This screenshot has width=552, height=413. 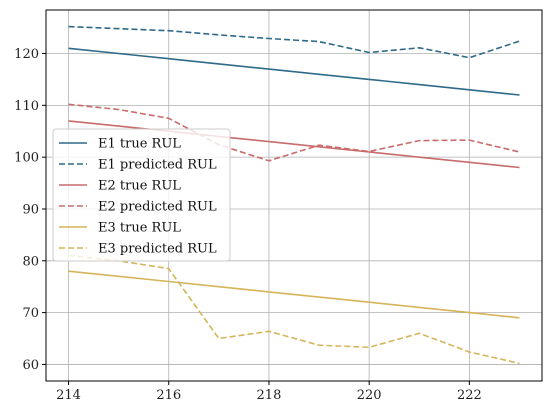 What do you see at coordinates (30, 261) in the screenshot?
I see `y-tick-label: 80` at bounding box center [30, 261].